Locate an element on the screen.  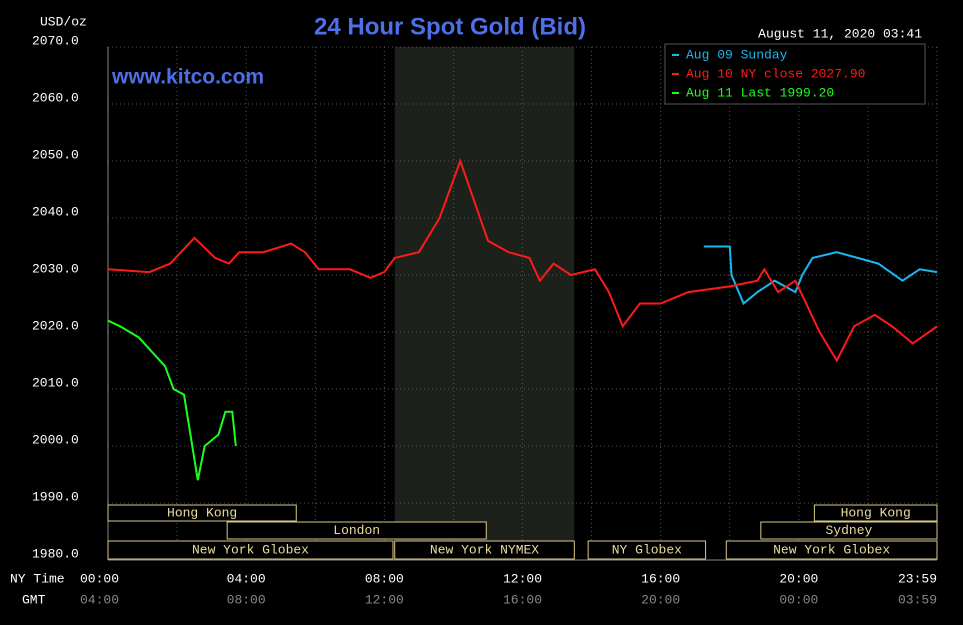
y-tick-label: 2000.0 is located at coordinates (55, 439).